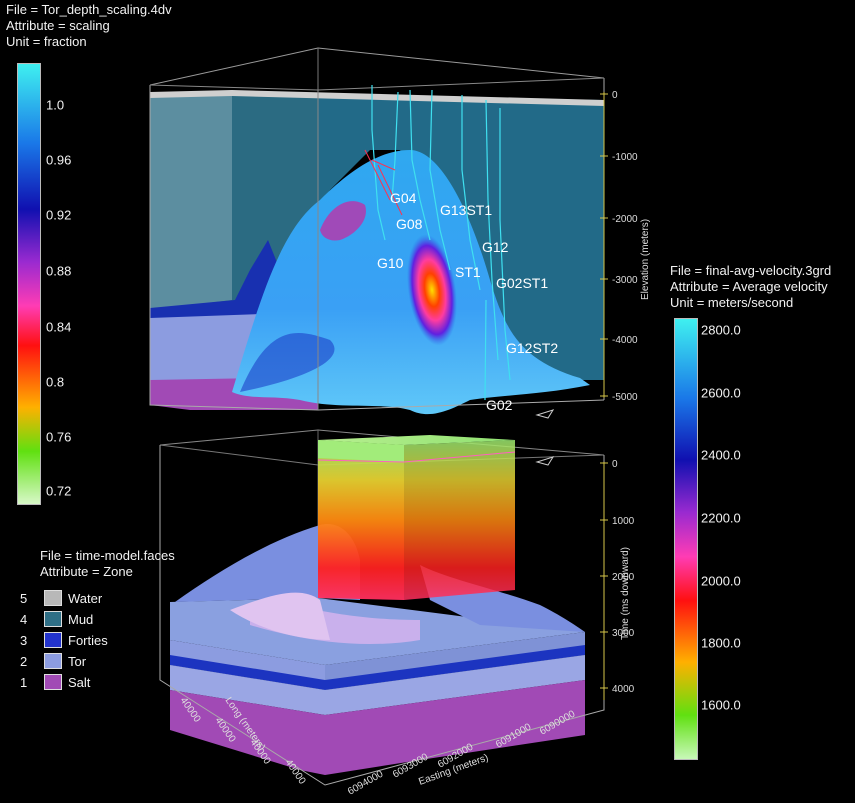 The height and width of the screenshot is (803, 855). I want to click on elev-tick-4: -4000, so click(625, 340).